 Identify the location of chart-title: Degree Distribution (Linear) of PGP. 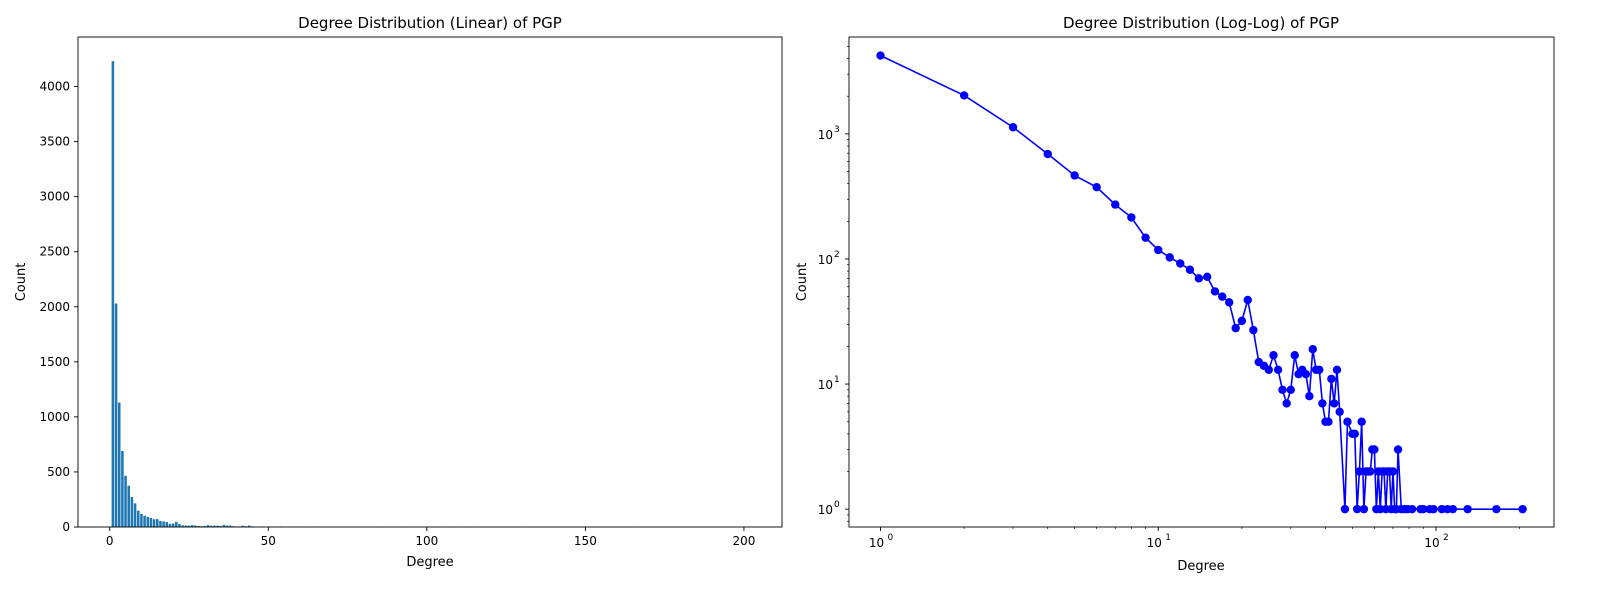
(430, 23).